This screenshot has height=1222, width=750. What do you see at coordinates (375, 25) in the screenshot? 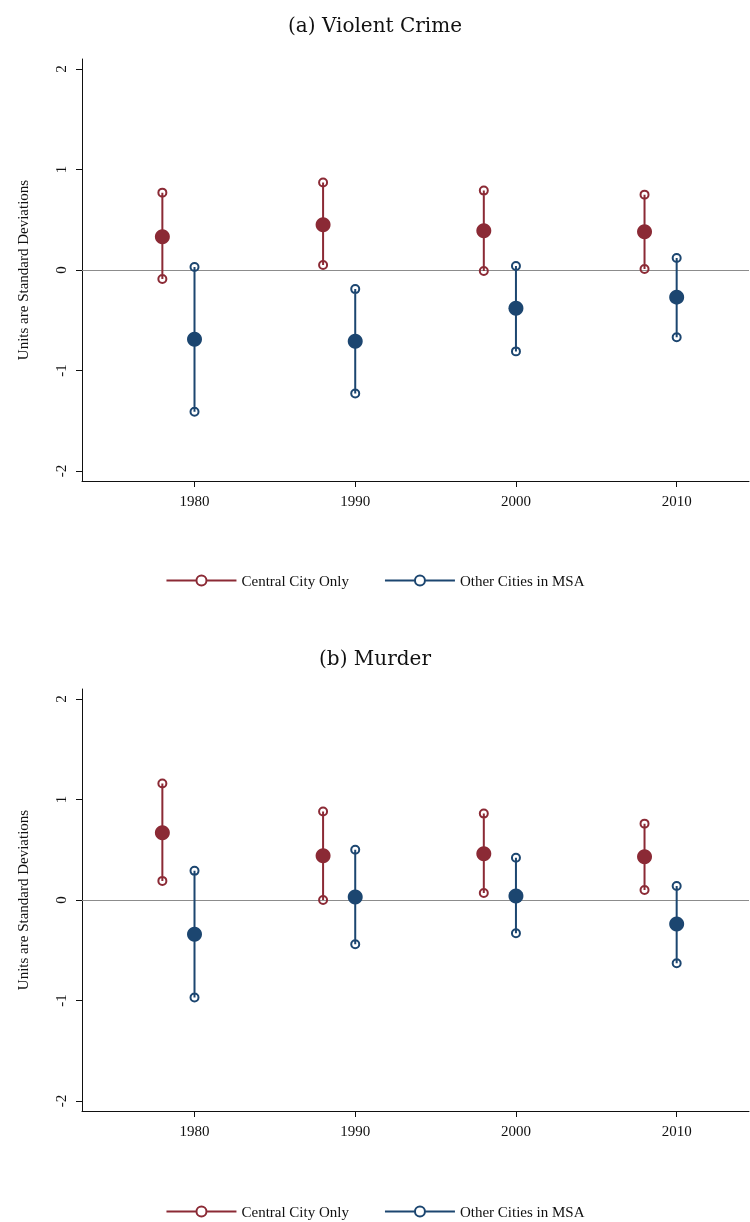
I see `chart-title: (a) Violent Crime` at bounding box center [375, 25].